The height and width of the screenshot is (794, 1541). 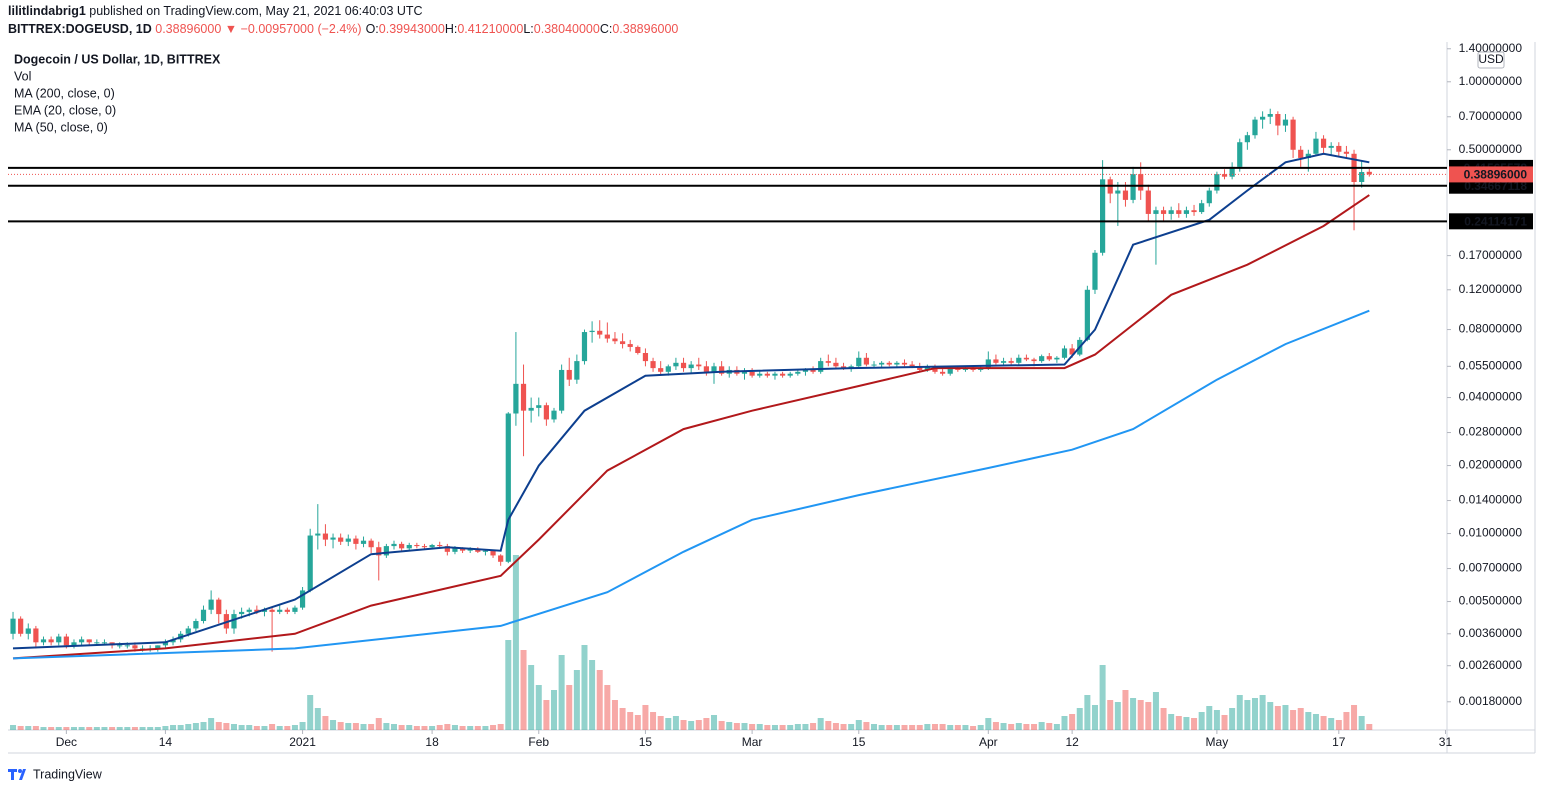 What do you see at coordinates (1491, 221) in the screenshot?
I see `level-label-box` at bounding box center [1491, 221].